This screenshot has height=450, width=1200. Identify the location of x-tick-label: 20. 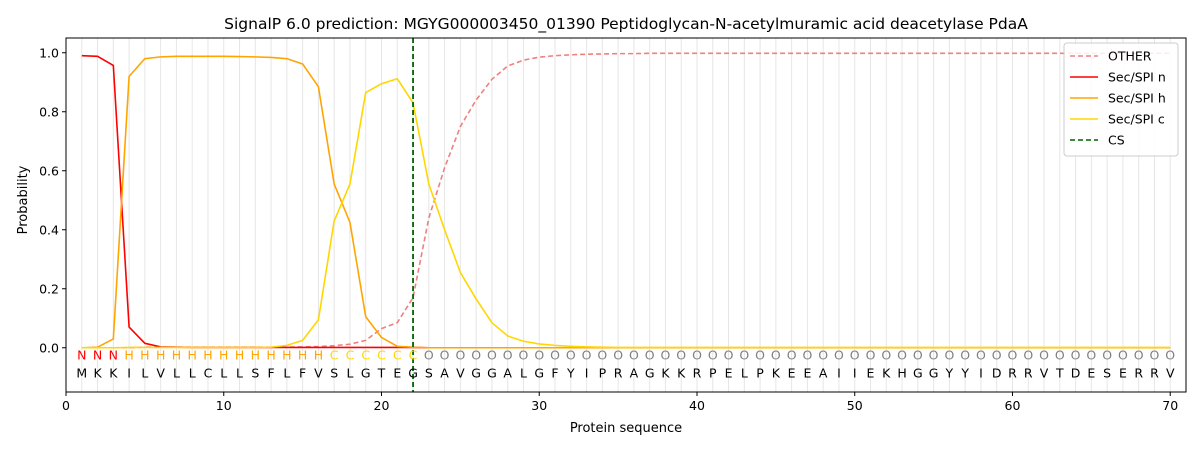
(382, 405).